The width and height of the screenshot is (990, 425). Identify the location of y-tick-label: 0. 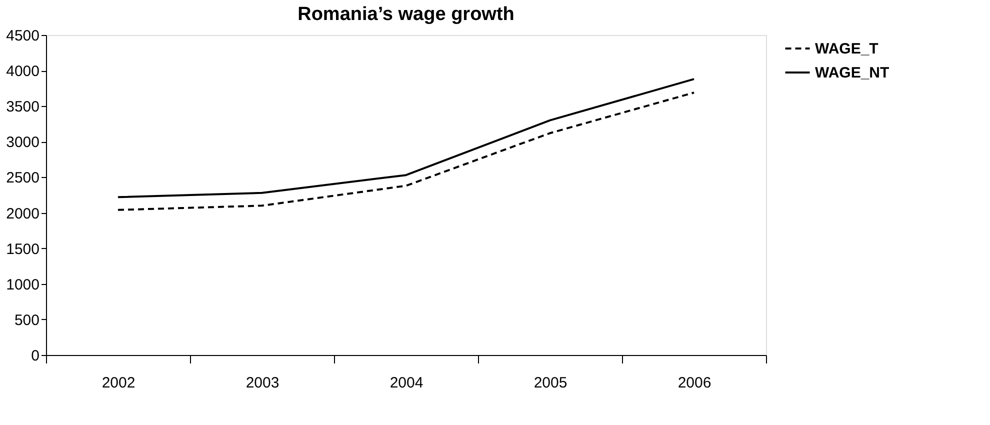
(35, 356).